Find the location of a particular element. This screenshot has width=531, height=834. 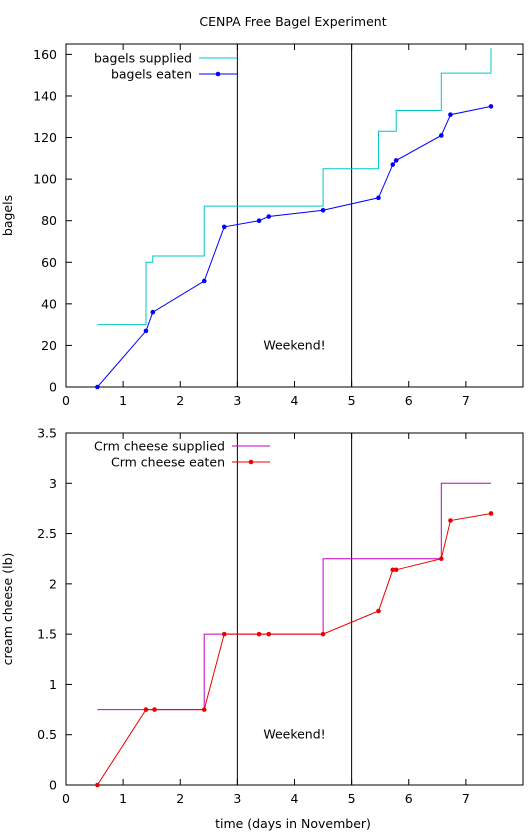

legend-label: Crm cheese eaten is located at coordinates (168, 462).